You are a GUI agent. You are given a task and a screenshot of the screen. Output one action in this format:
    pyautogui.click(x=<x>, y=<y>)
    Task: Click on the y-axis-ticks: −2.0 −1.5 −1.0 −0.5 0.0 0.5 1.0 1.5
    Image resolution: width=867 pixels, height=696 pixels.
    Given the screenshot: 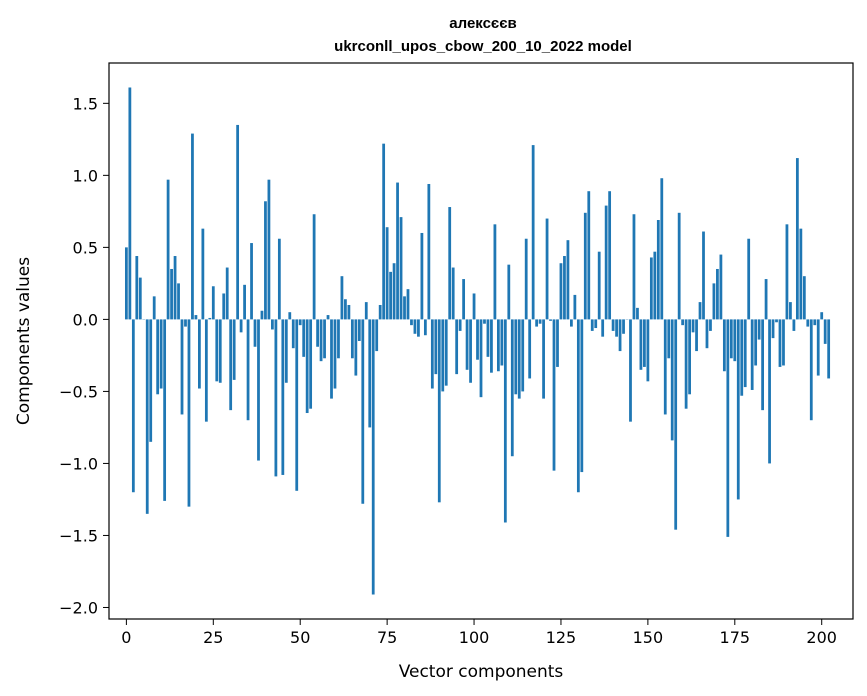 What is the action you would take?
    pyautogui.click(x=84, y=355)
    